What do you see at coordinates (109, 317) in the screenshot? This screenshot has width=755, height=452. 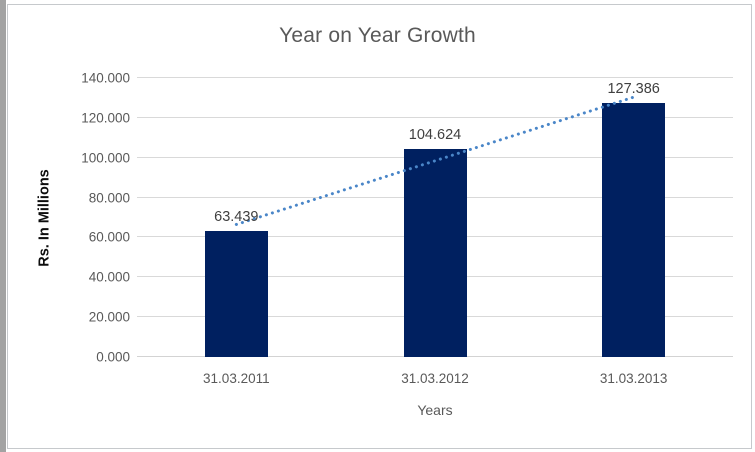 I see `y-tick-label: 20.000` at bounding box center [109, 317].